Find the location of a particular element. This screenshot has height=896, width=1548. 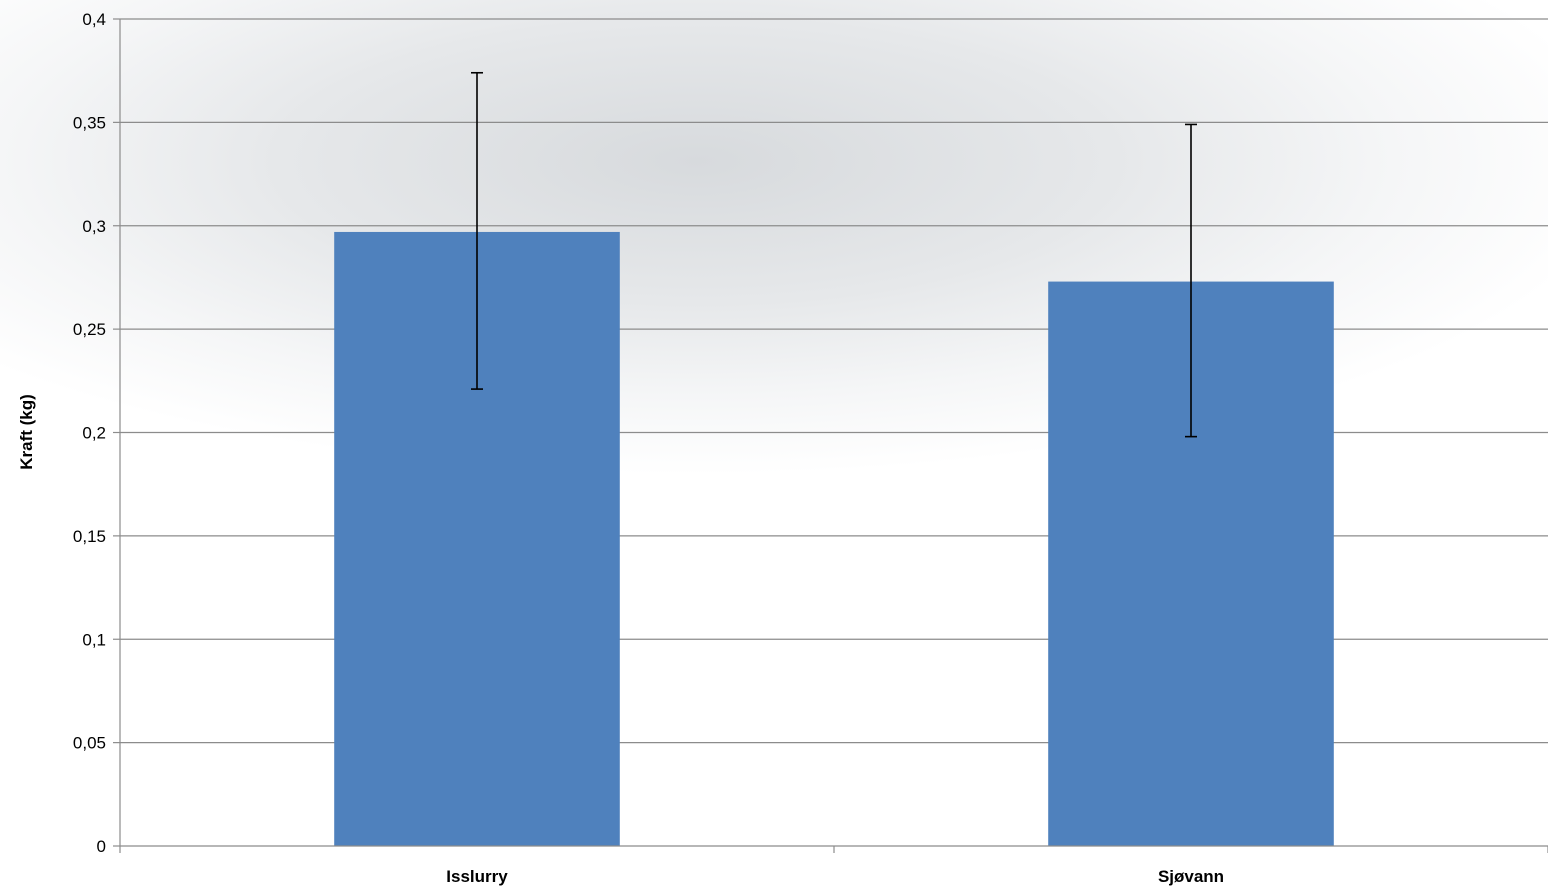

y-tick-label: 0,2 is located at coordinates (94, 433).